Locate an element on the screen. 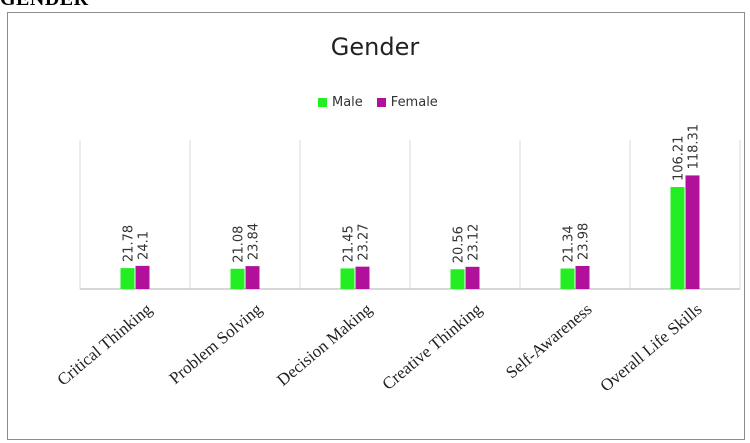  legend: Male Female is located at coordinates (378, 102).